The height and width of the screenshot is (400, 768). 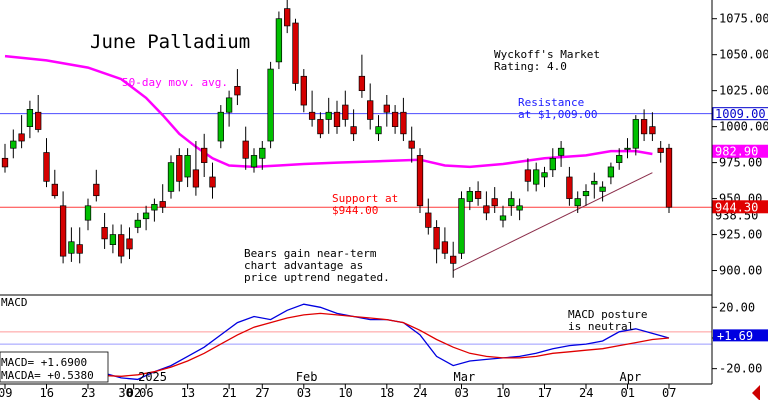 What do you see at coordinates (304, 393) in the screenshot?
I see `date-tick-label: 03` at bounding box center [304, 393].